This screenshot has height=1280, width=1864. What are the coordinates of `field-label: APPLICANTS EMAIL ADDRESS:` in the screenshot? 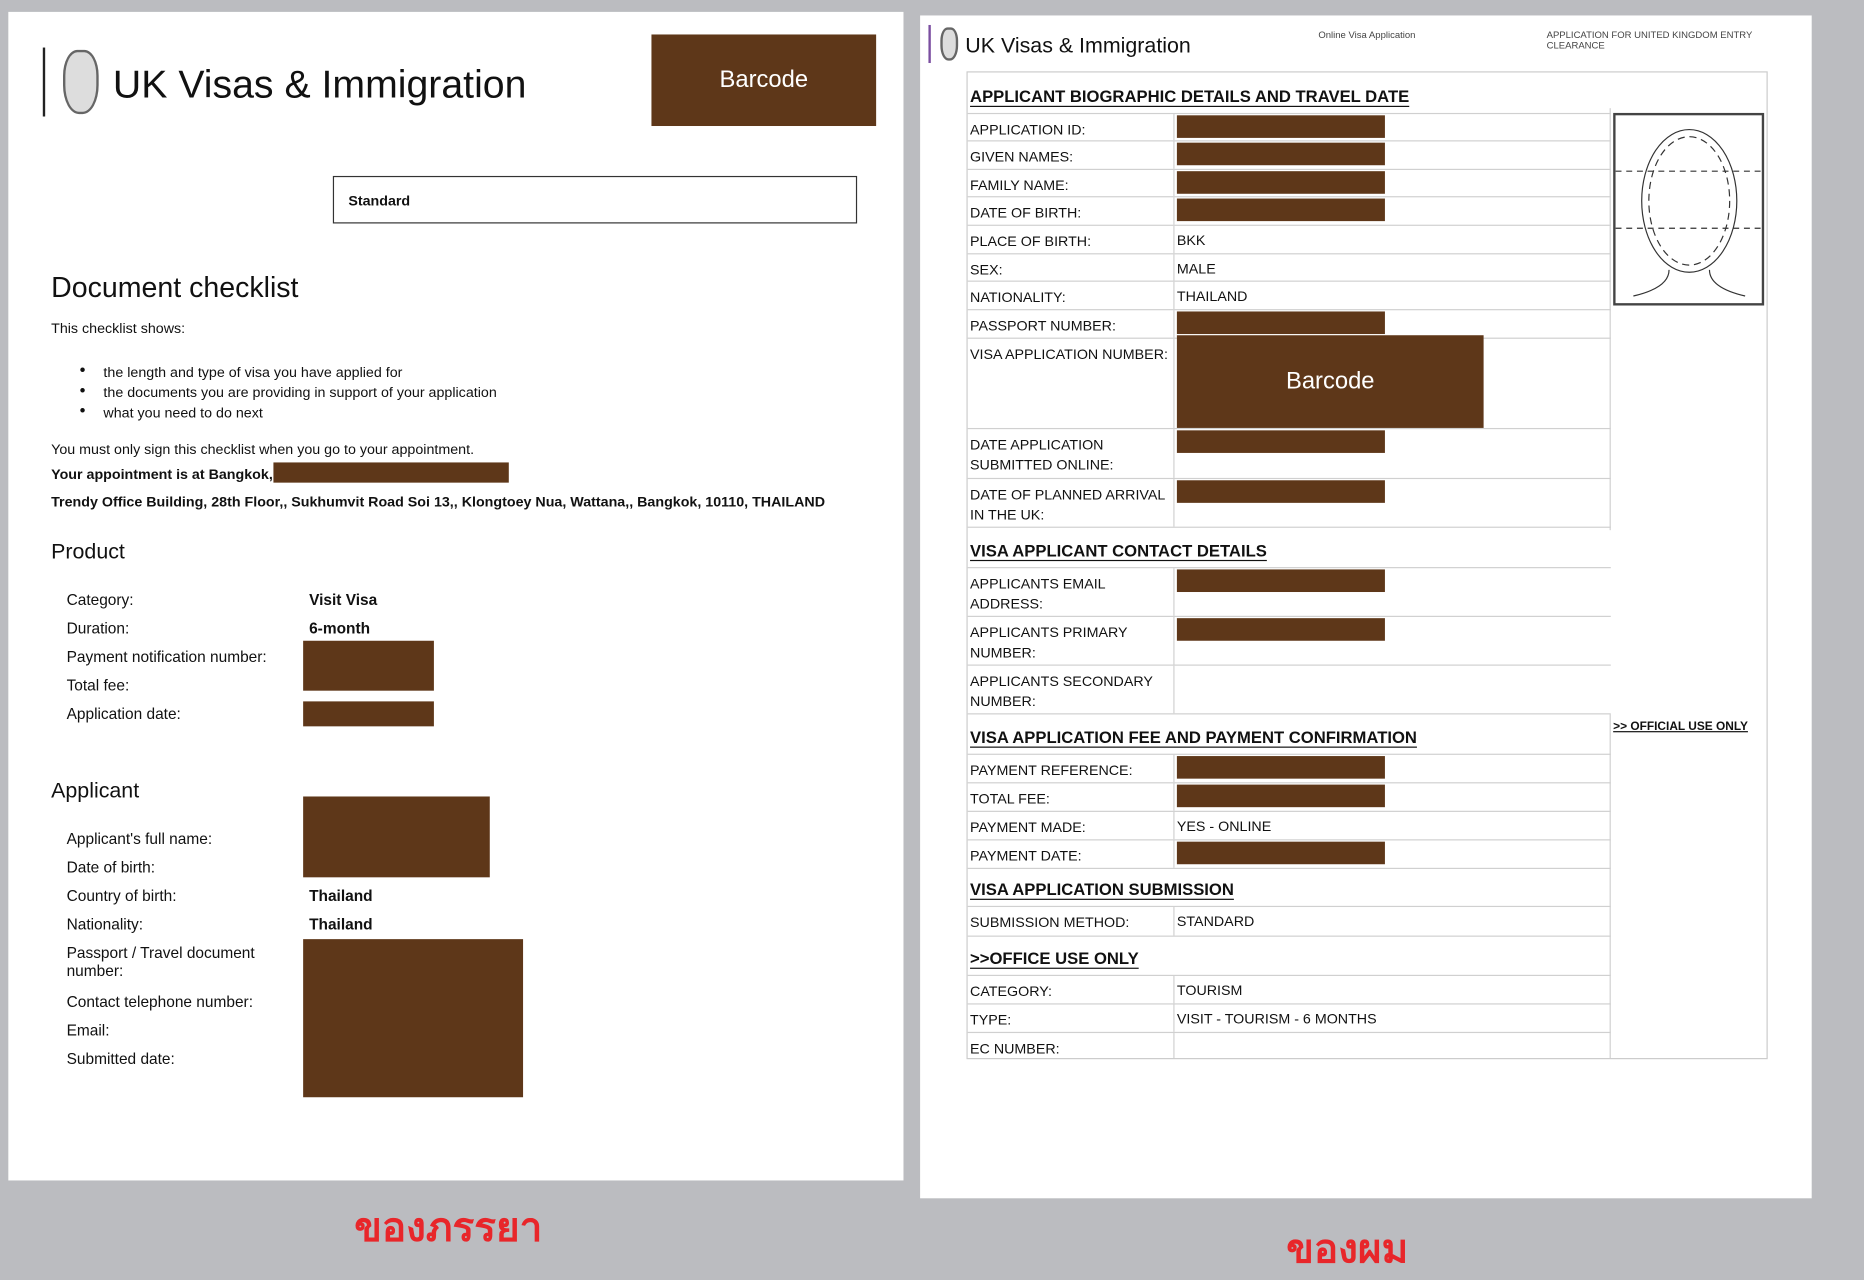 It's located at (1038, 594).